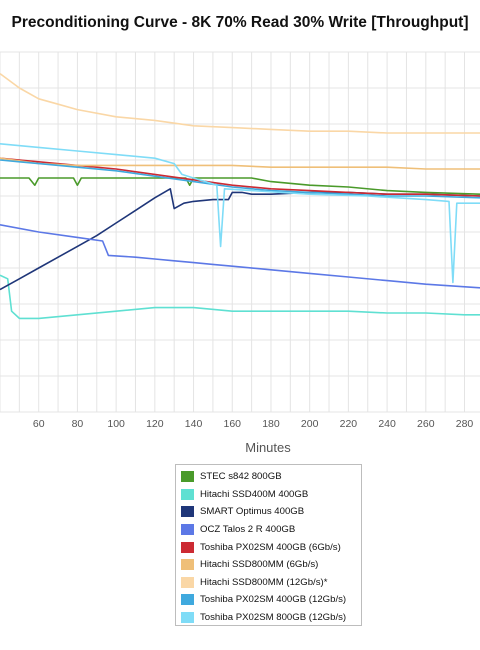 The width and height of the screenshot is (480, 650). What do you see at coordinates (253, 424) in the screenshot?
I see `x-tick-labels: 60 80 100 120 140 160 180 200 220 240 260 280` at bounding box center [253, 424].